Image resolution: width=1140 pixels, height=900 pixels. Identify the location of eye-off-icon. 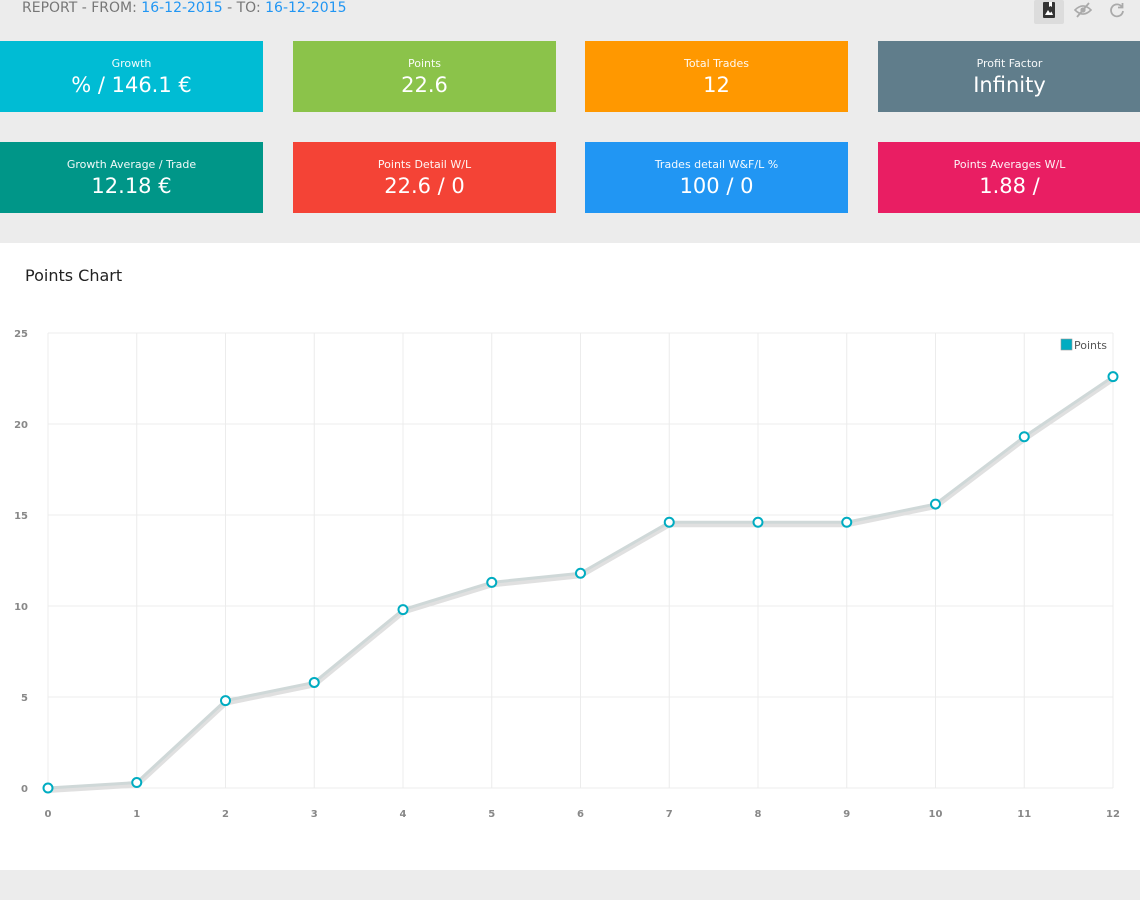
(1083, 12).